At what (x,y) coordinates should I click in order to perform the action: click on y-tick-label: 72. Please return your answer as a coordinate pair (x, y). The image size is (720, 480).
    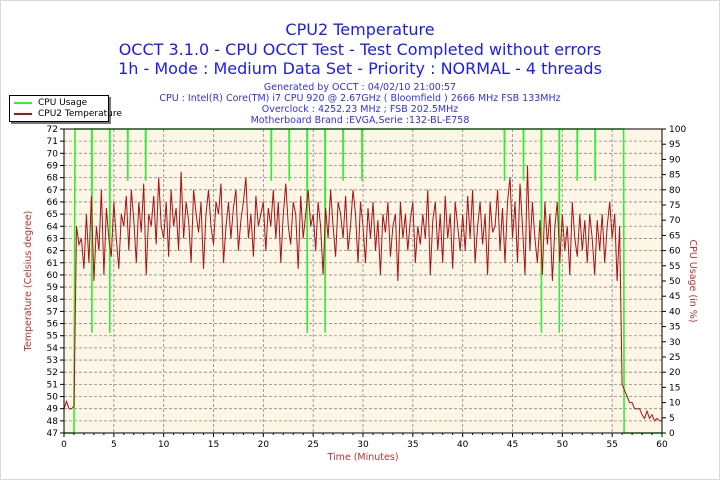
    Looking at the image, I should click on (52, 130).